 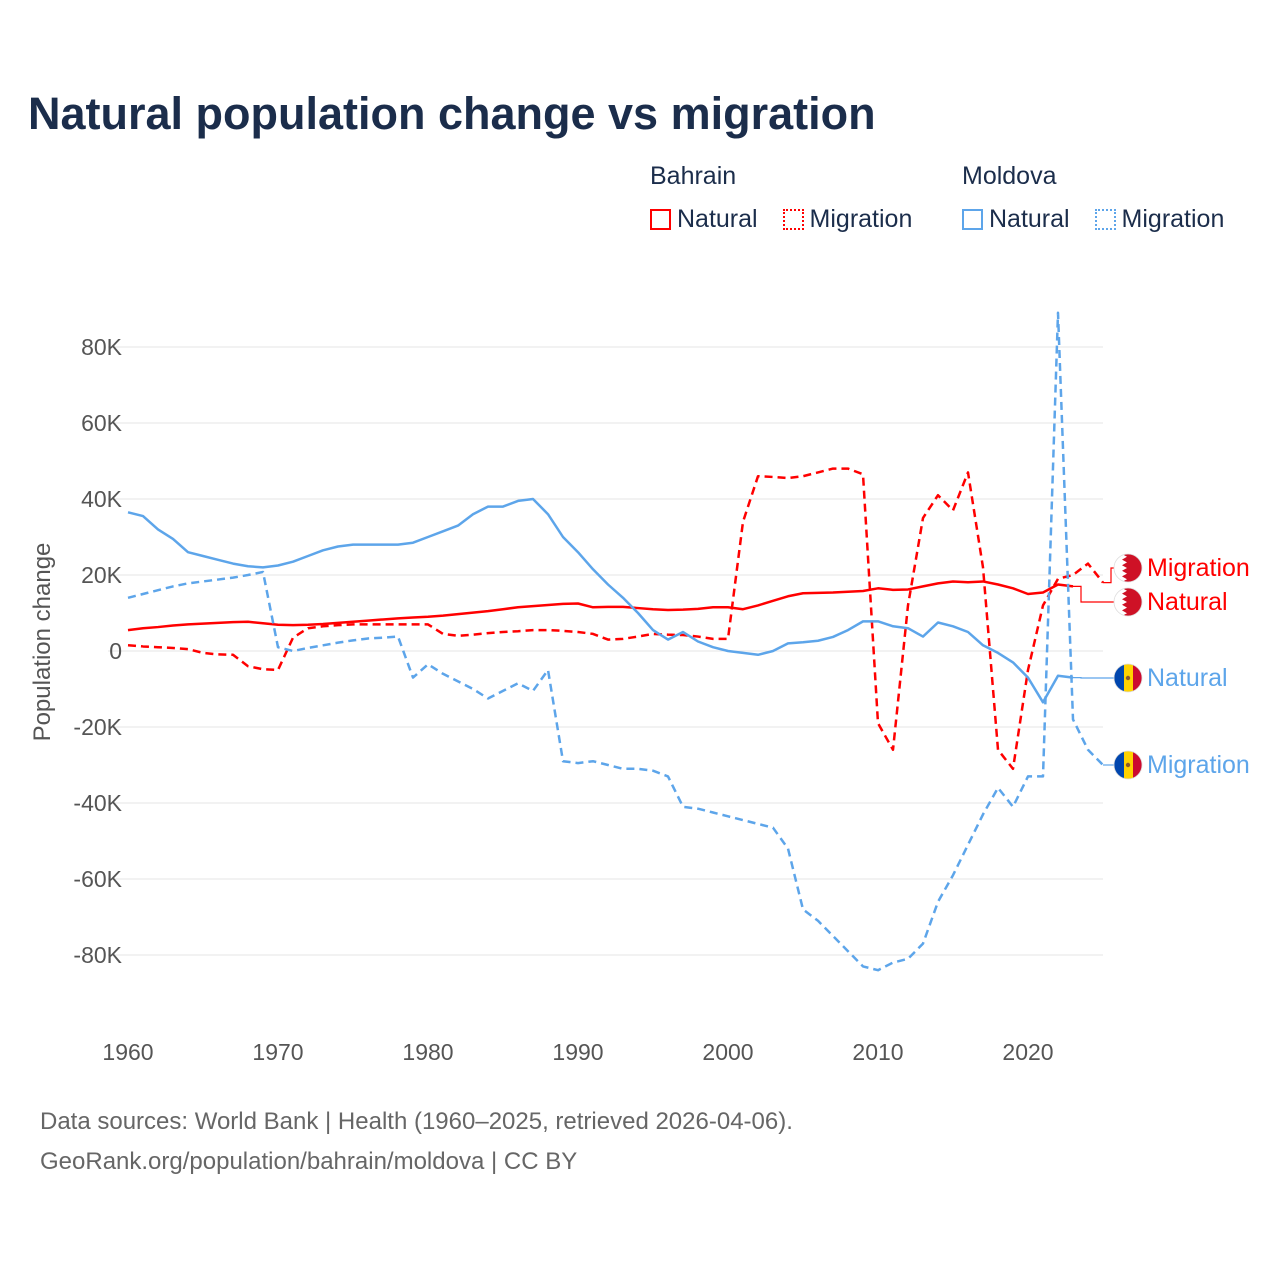 What do you see at coordinates (1027, 1052) in the screenshot?
I see `x-tick-label: 2020` at bounding box center [1027, 1052].